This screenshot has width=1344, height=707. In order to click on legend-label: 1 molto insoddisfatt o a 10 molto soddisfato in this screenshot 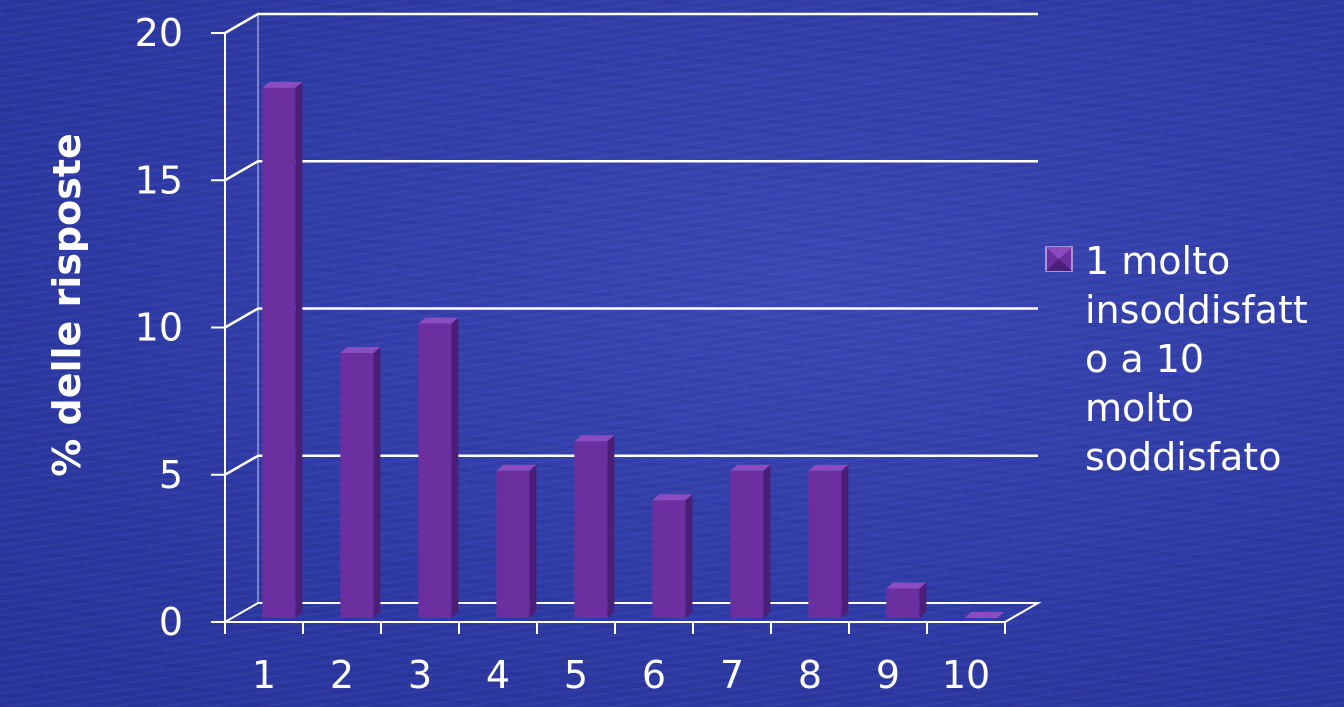, I will do `click(1196, 359)`.